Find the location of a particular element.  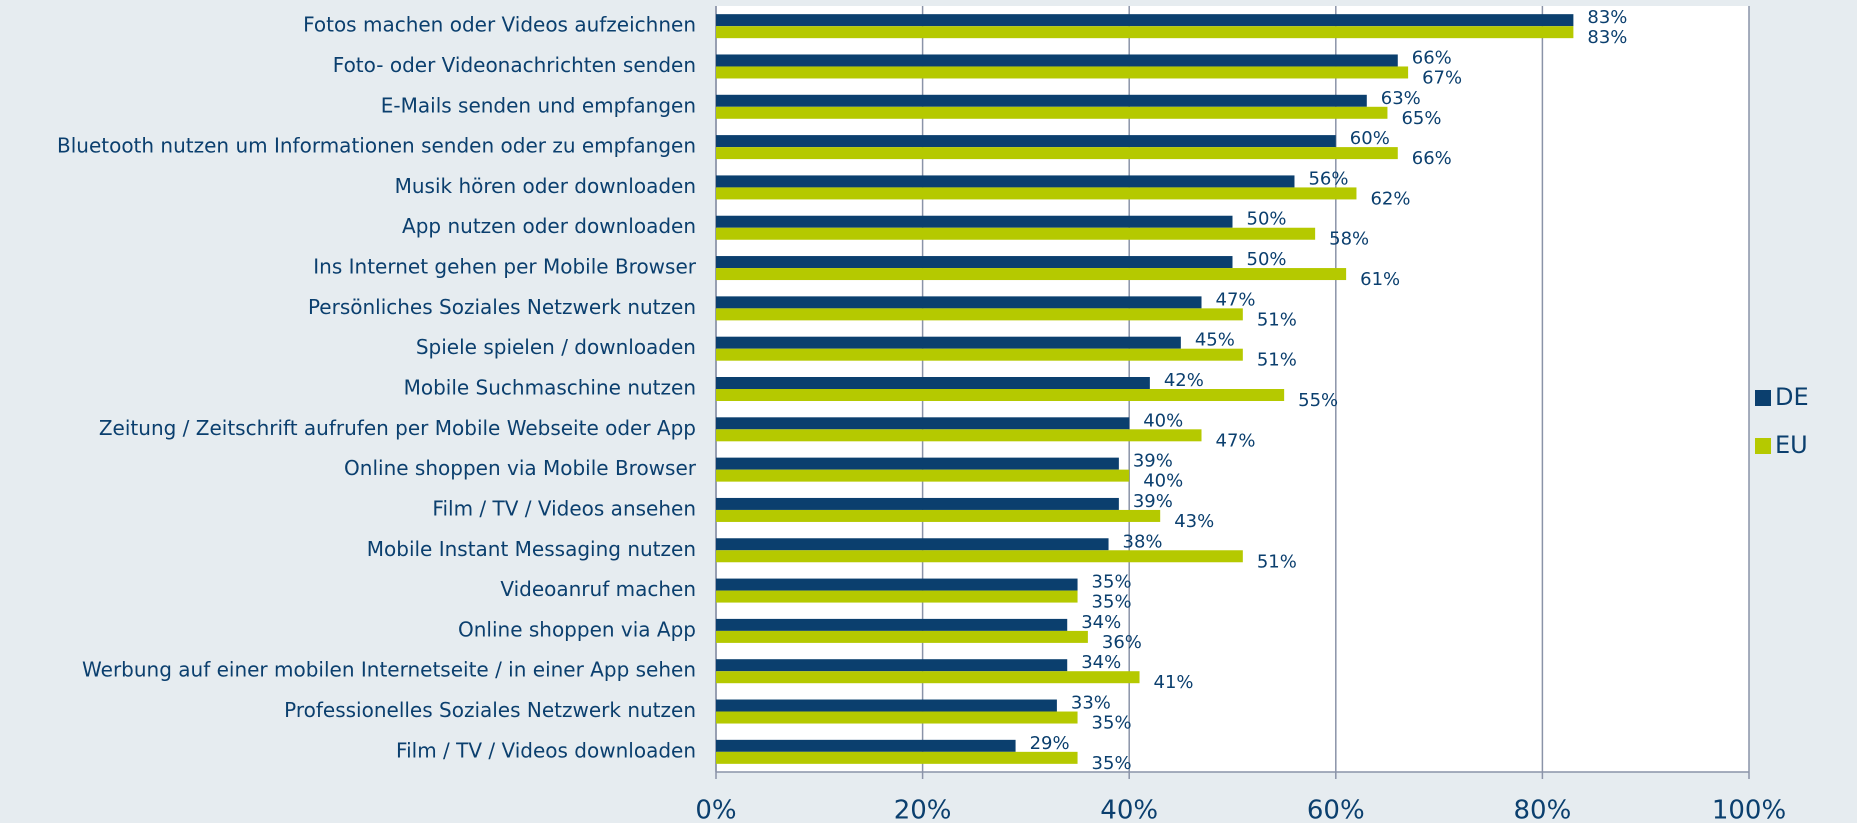

data-label: 55% is located at coordinates (1318, 400).